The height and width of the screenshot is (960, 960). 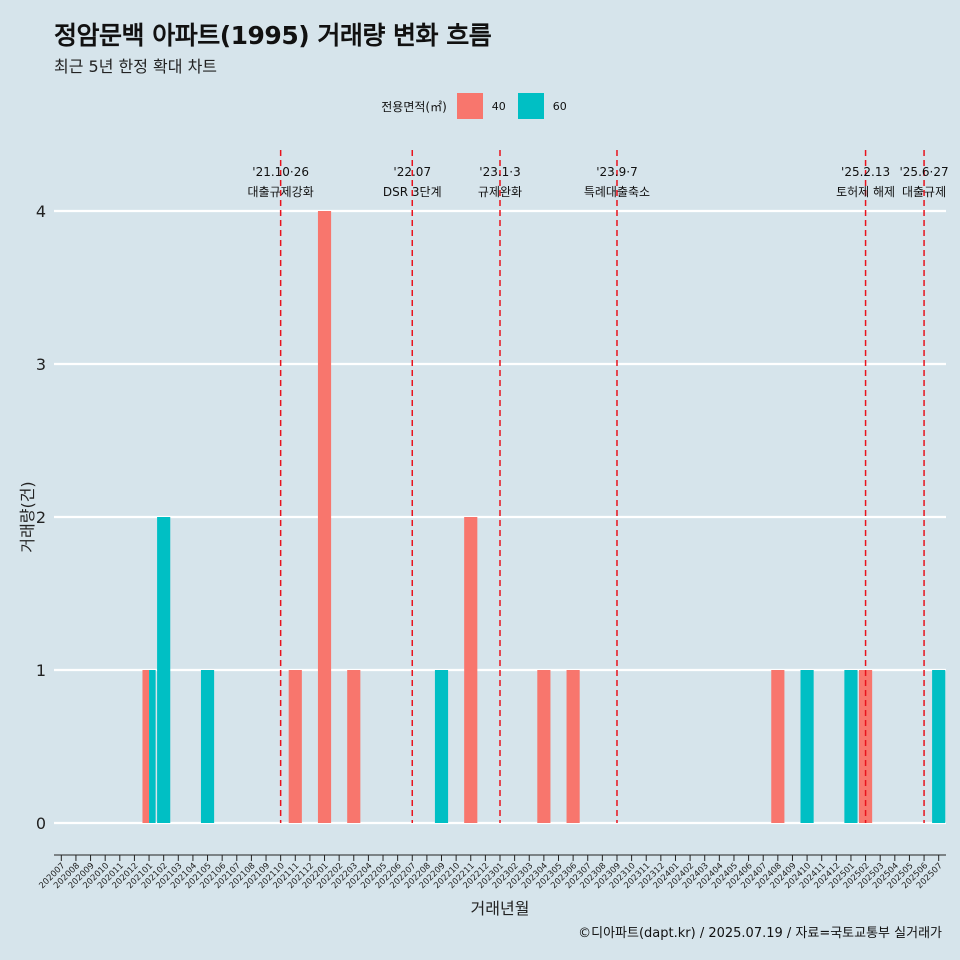 I want to click on policy-label-202502: 토허제 해제, so click(x=865, y=192).